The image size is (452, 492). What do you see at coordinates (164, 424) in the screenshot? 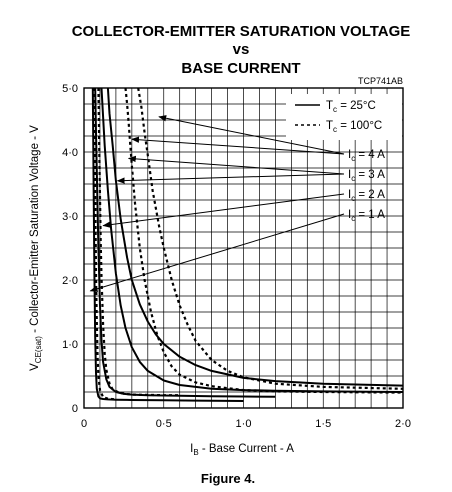
I see `x-tick-label: 0·5` at bounding box center [164, 424].